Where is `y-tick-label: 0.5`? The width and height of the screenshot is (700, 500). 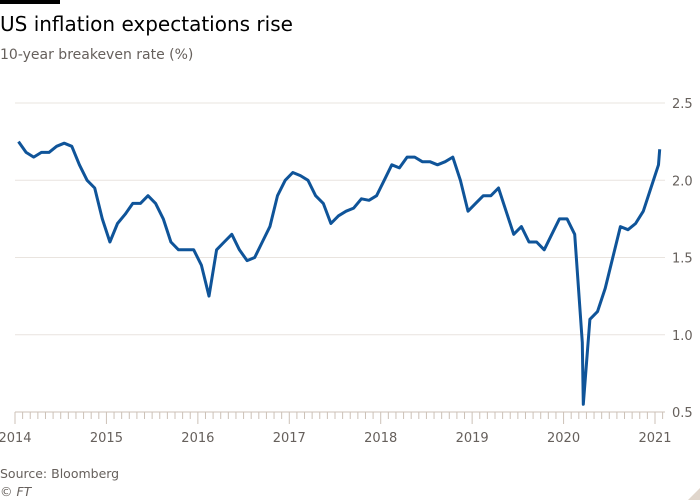
y-tick-label: 0.5 is located at coordinates (682, 413).